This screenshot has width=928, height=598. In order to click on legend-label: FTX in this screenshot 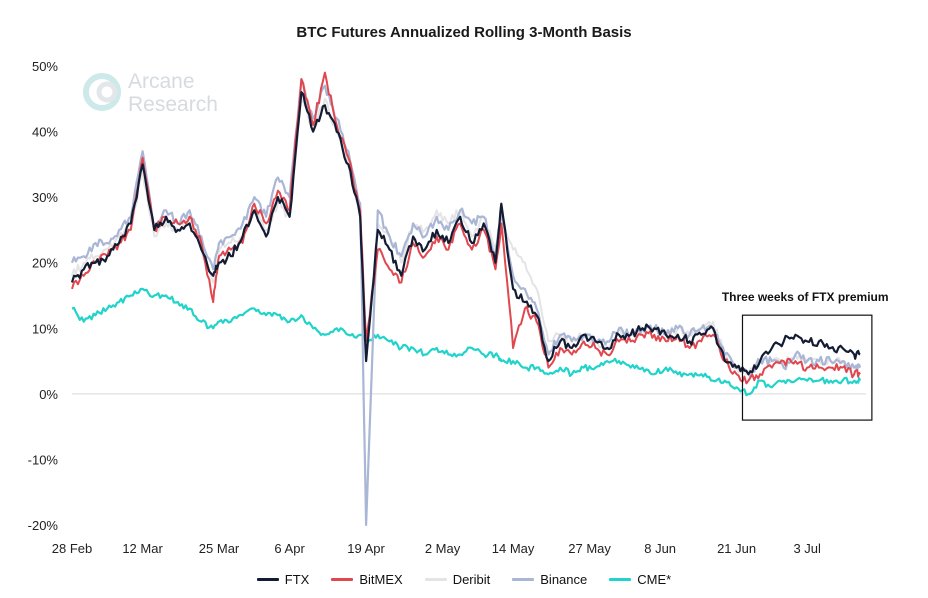, I will do `click(297, 579)`.